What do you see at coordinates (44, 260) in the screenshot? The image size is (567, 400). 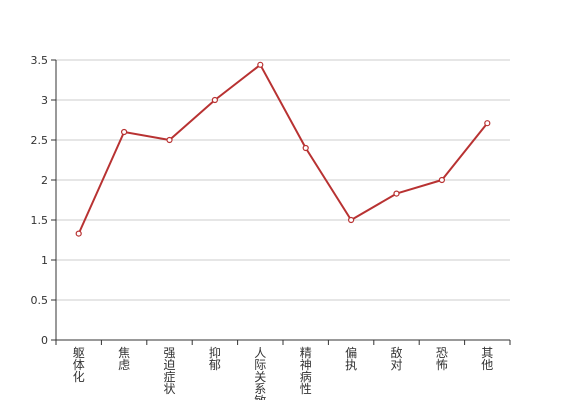 I see `y-tick-label: 1` at bounding box center [44, 260].